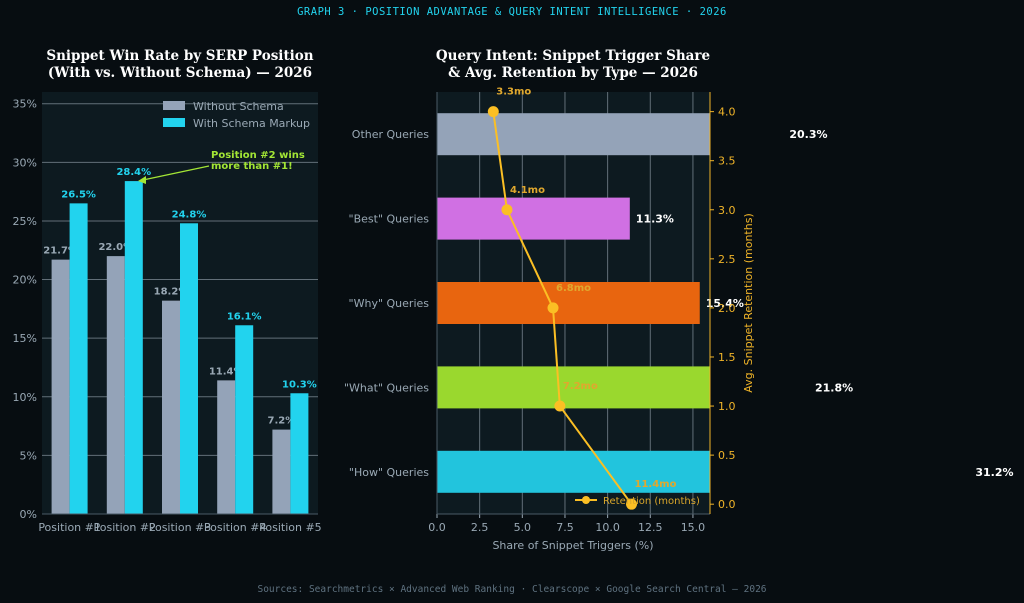 The height and width of the screenshot is (603, 1024). I want to click on right-category-label: "What" Queries, so click(386, 387).